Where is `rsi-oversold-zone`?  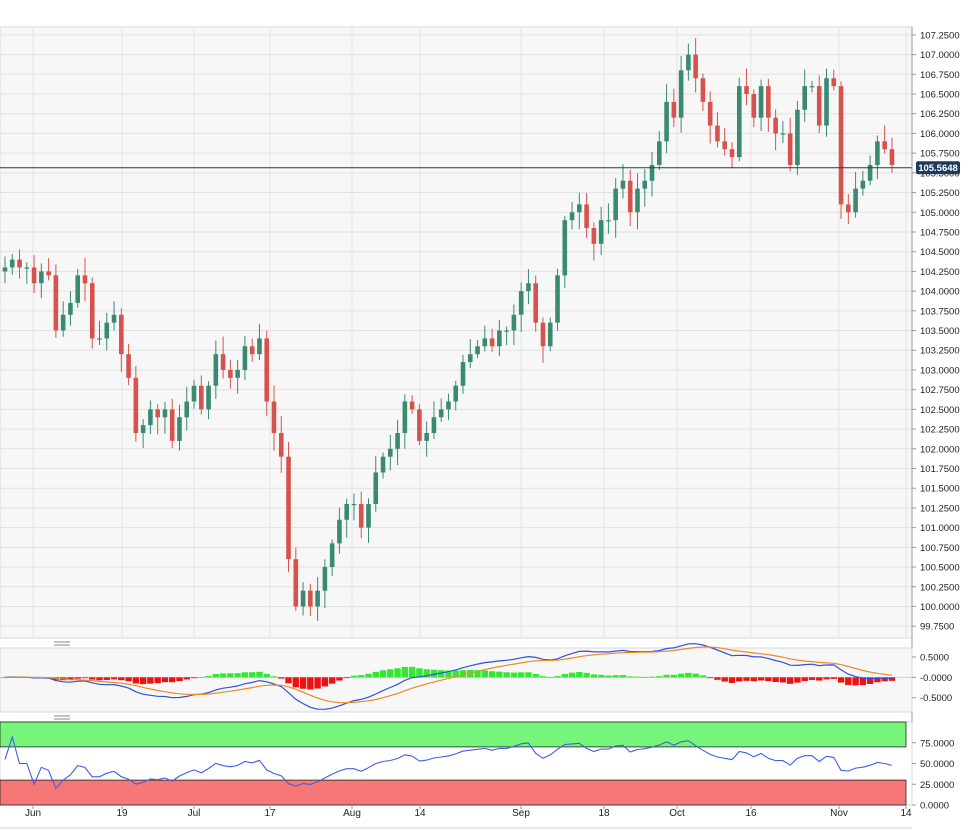 rsi-oversold-zone is located at coordinates (453, 792).